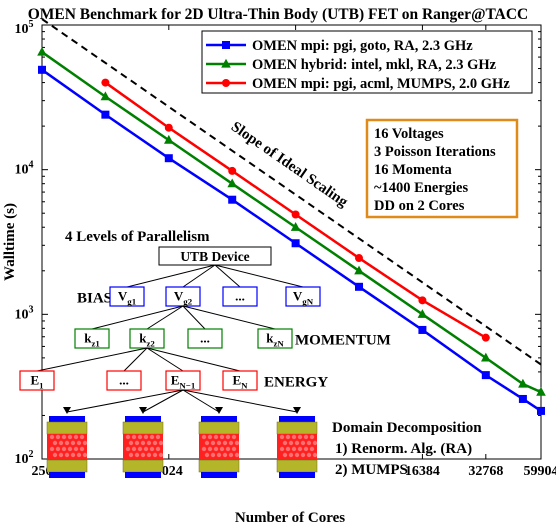 The width and height of the screenshot is (556, 526). Describe the element at coordinates (381, 84) in the screenshot. I see `legend-label: OMEN mpi: pgi, acml, MUMPS, 2.0 GHz` at that location.